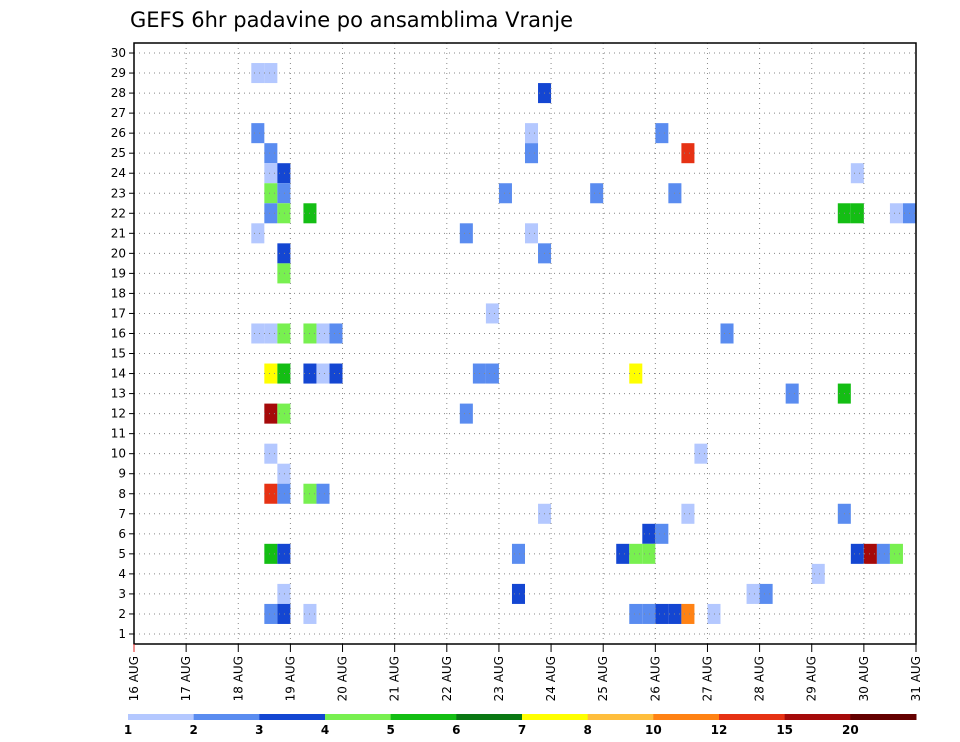  What do you see at coordinates (122, 494) in the screenshot?
I see `y-tick-label: 8` at bounding box center [122, 494].